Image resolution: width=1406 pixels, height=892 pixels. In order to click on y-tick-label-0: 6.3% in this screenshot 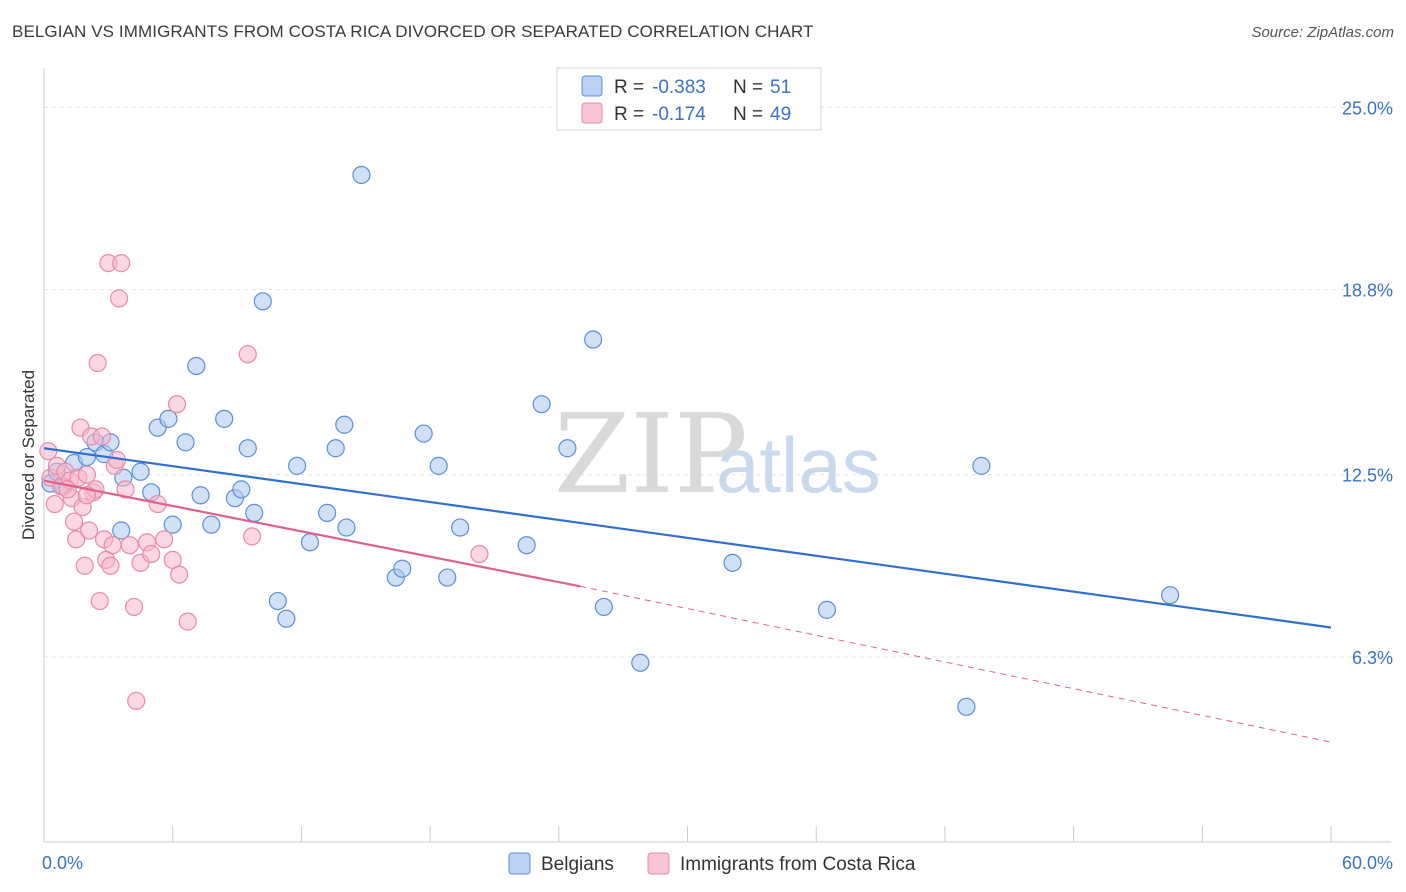, I will do `click(1372, 658)`.